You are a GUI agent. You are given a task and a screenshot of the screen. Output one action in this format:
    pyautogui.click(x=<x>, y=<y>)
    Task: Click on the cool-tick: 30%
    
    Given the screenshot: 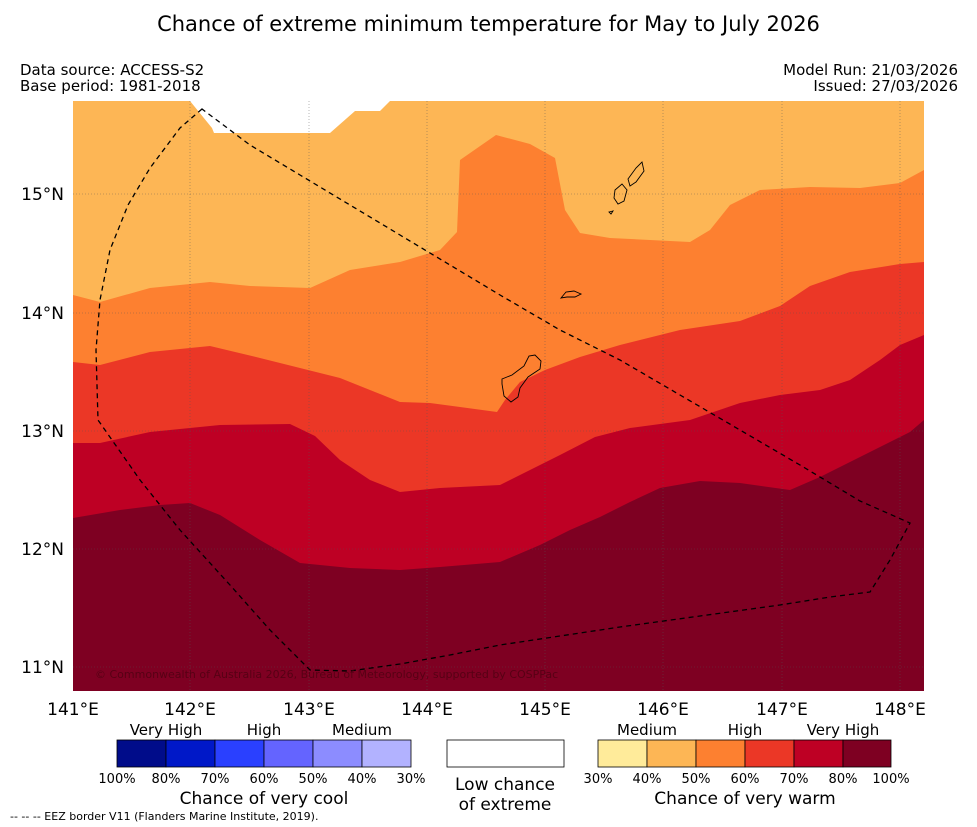 What is the action you would take?
    pyautogui.click(x=411, y=779)
    